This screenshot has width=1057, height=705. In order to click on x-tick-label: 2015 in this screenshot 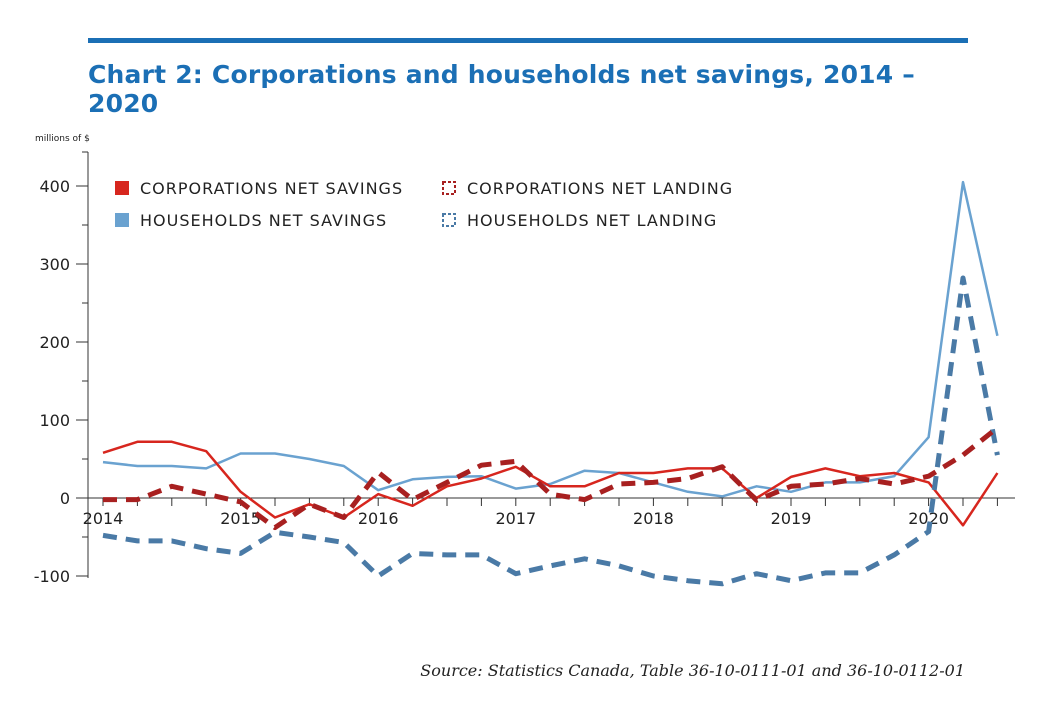, I will do `click(240, 518)`.